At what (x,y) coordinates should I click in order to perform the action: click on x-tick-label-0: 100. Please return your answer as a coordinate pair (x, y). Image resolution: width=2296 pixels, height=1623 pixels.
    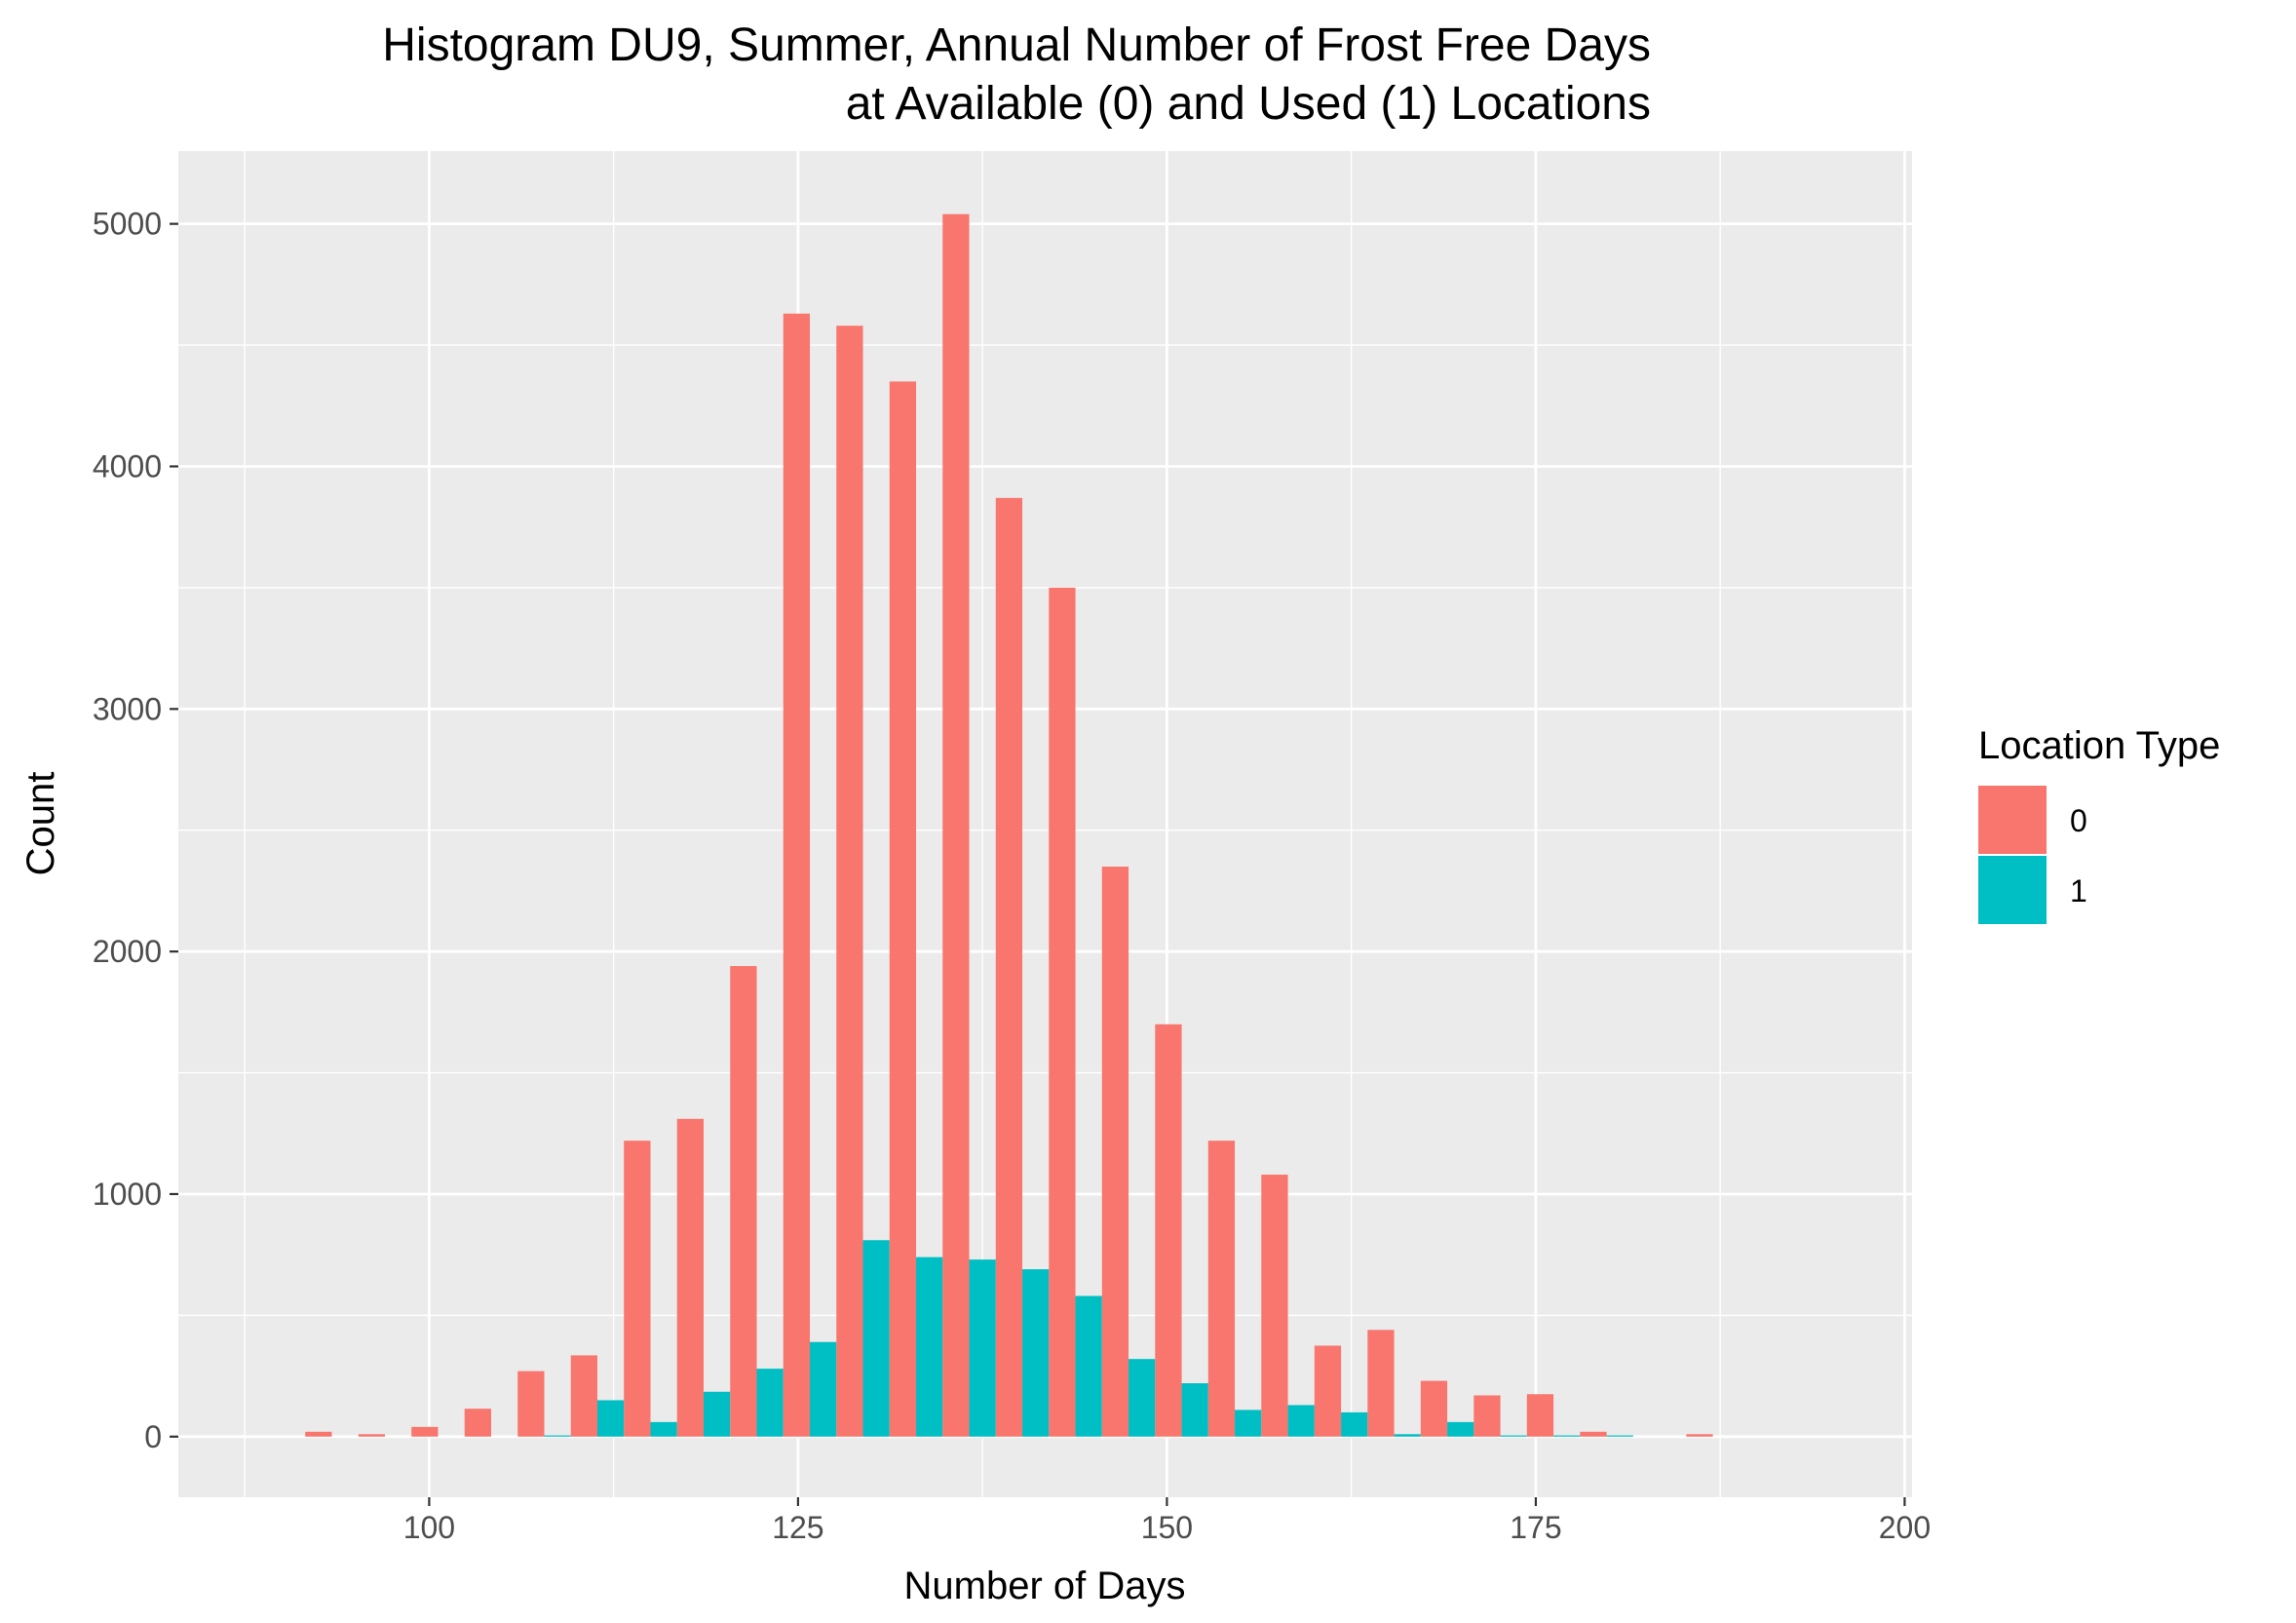
    Looking at the image, I should click on (429, 1528).